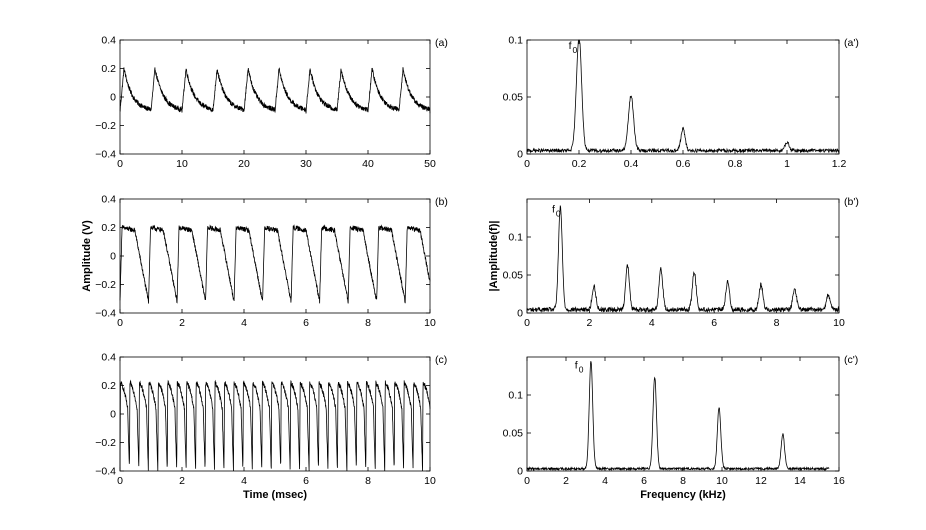  I want to click on x-tick-label: 12, so click(761, 481).